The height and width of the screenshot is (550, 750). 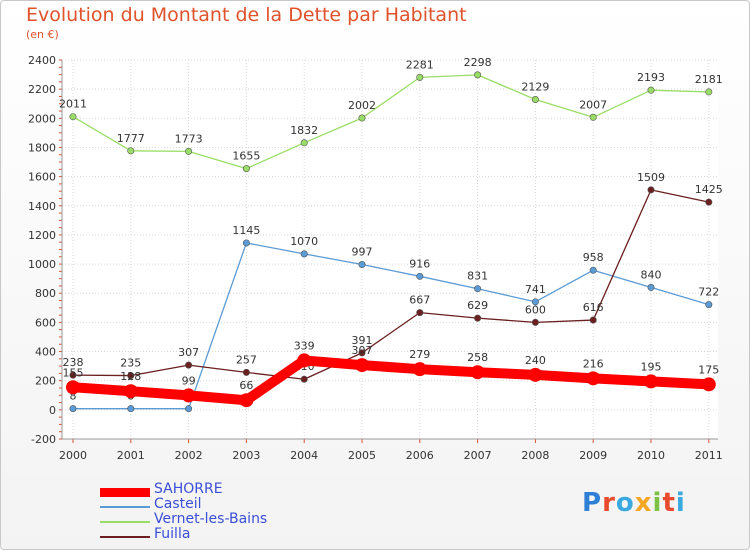 I want to click on data-label: 235, so click(x=130, y=363).